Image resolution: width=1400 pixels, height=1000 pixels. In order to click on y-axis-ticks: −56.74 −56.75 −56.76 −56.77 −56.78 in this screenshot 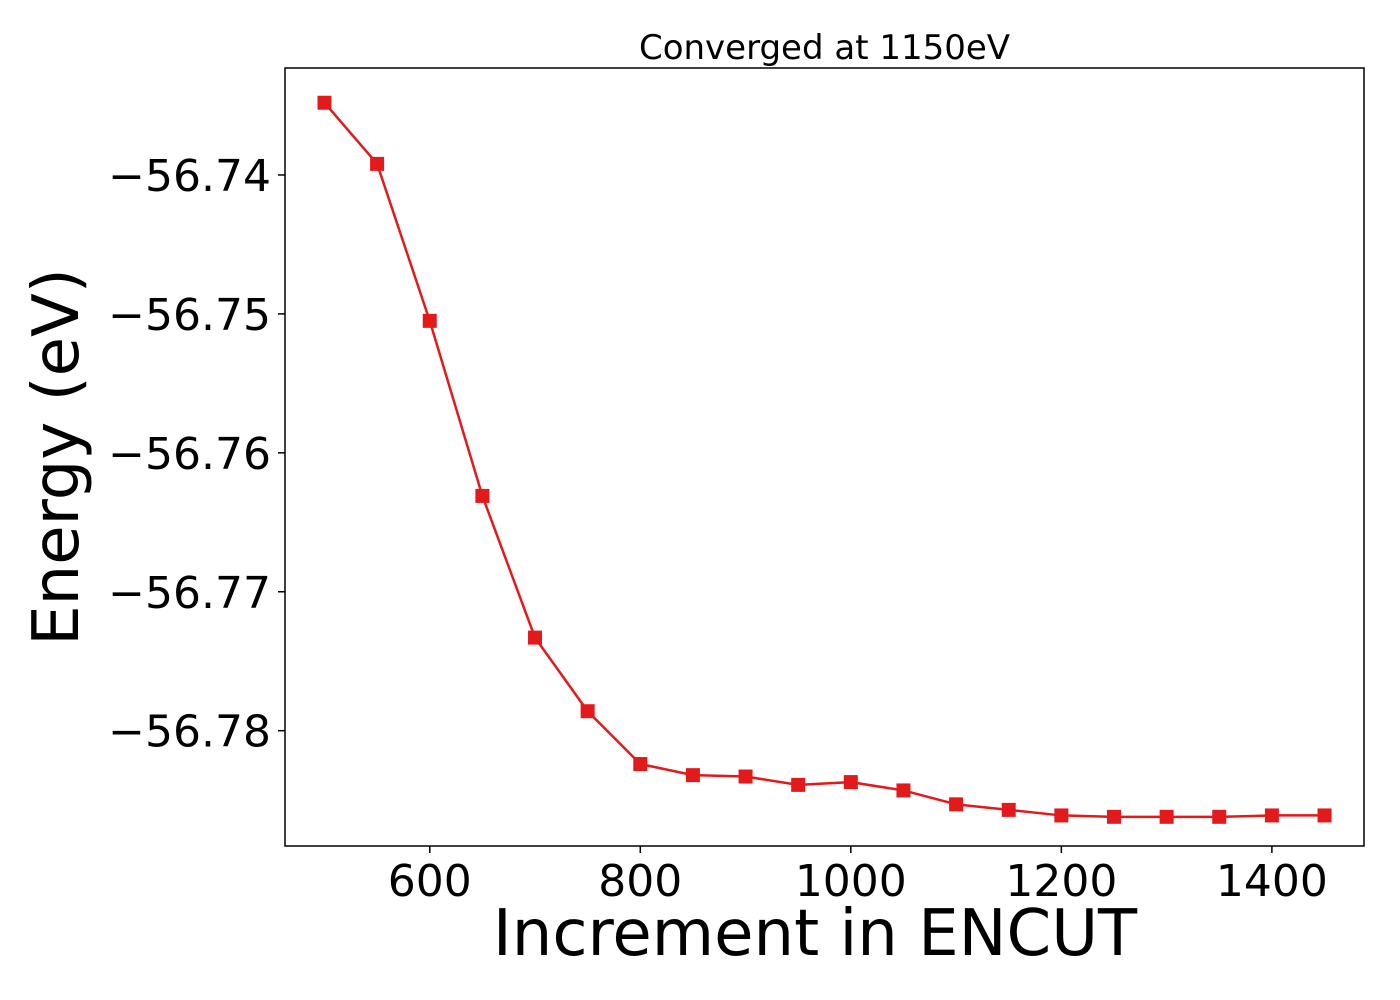, I will do `click(196, 454)`.